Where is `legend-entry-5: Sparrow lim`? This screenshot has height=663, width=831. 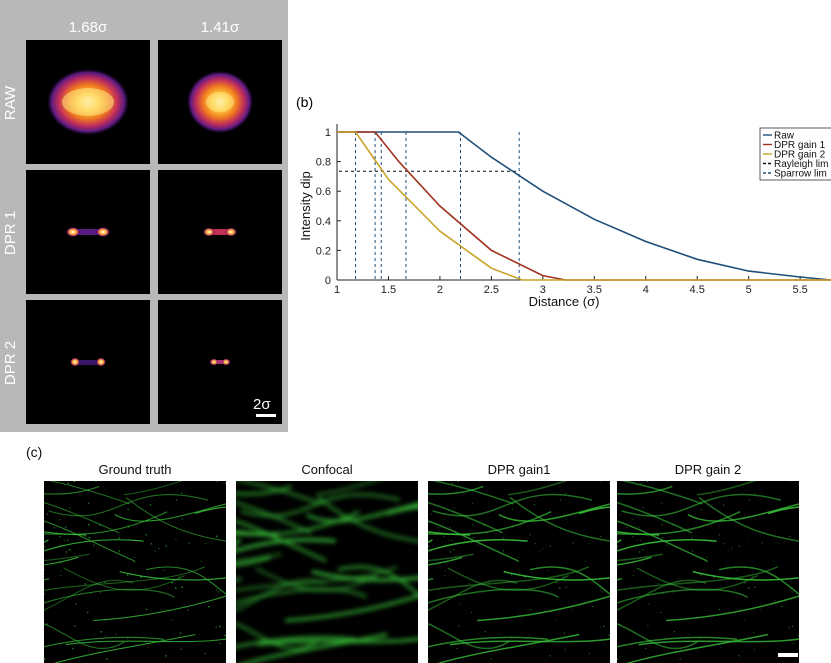 legend-entry-5: Sparrow lim is located at coordinates (800, 174).